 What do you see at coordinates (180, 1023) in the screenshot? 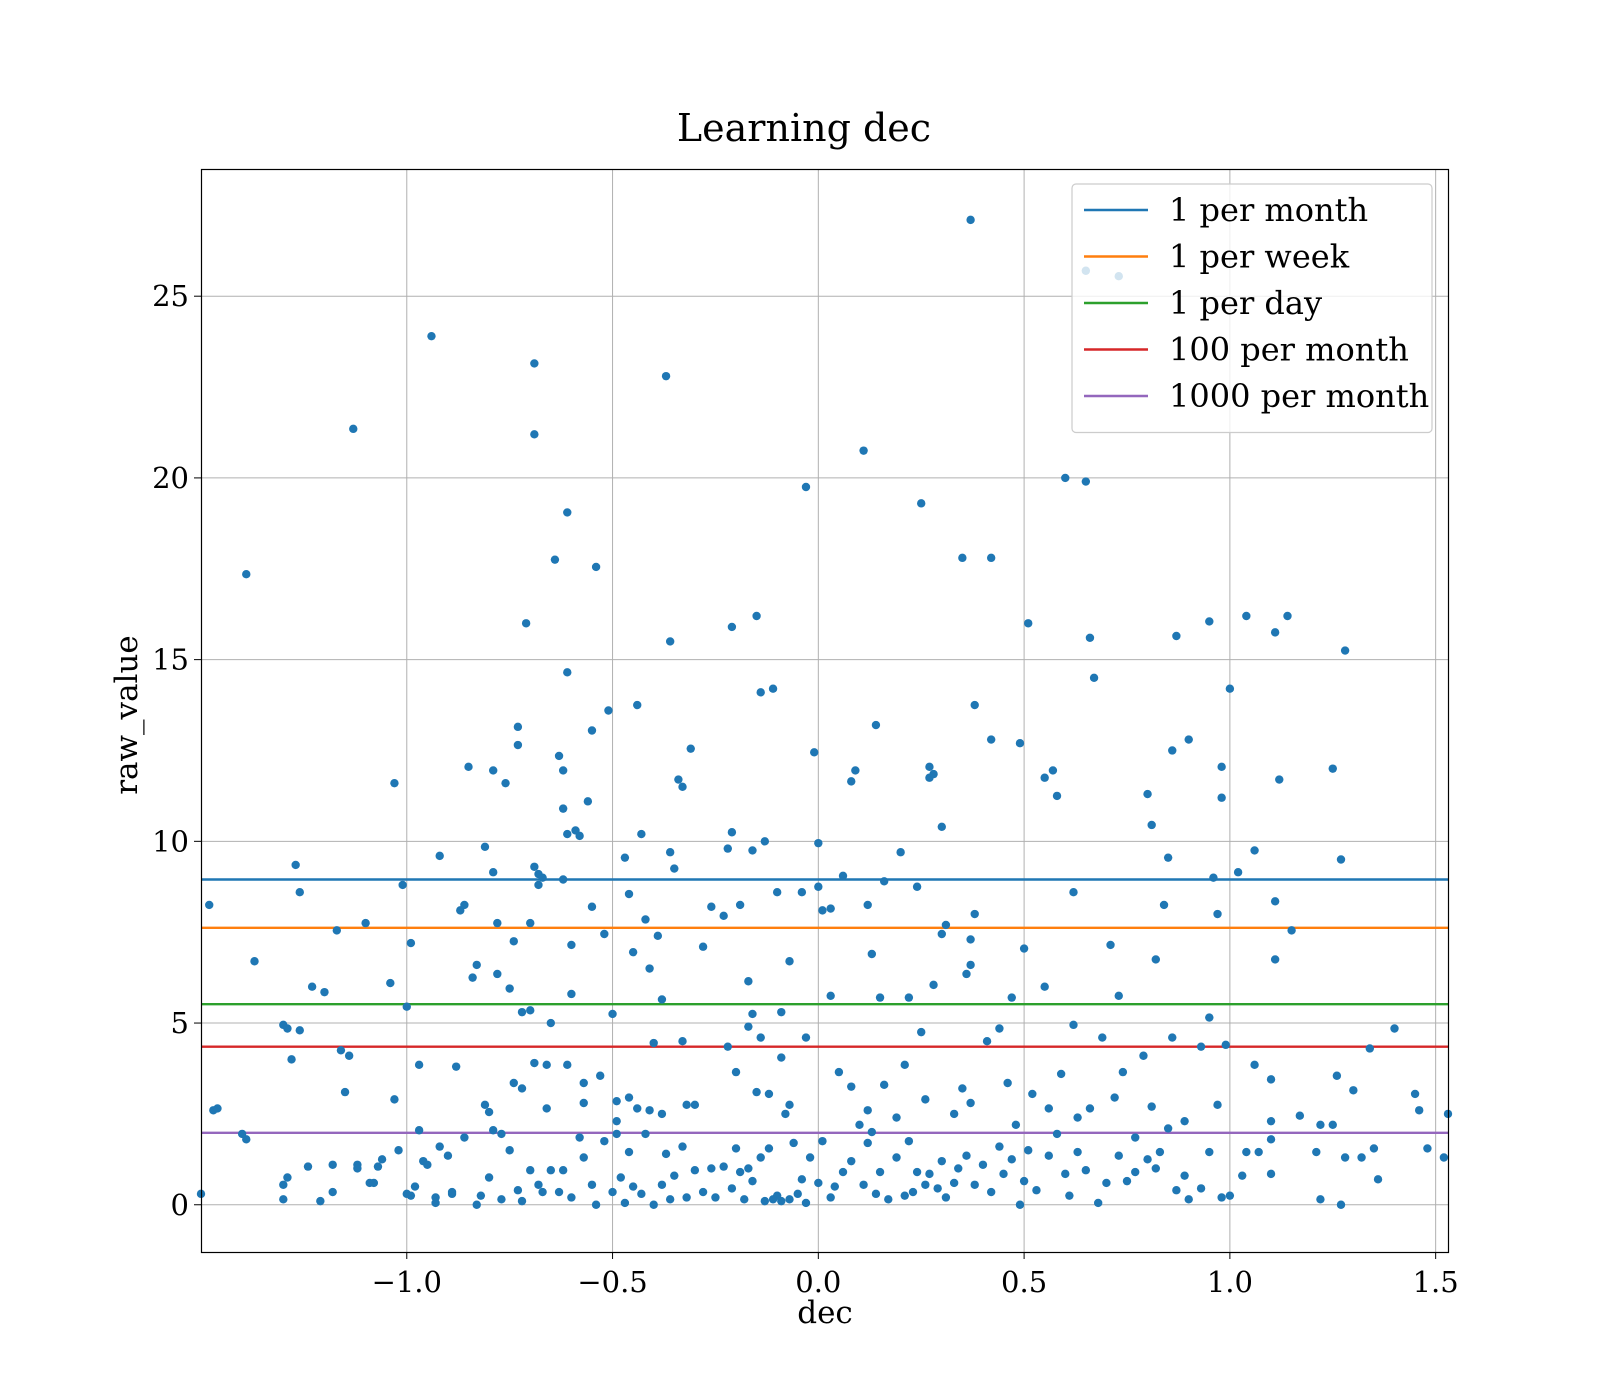
I see `y-tick-label: 5` at bounding box center [180, 1023].